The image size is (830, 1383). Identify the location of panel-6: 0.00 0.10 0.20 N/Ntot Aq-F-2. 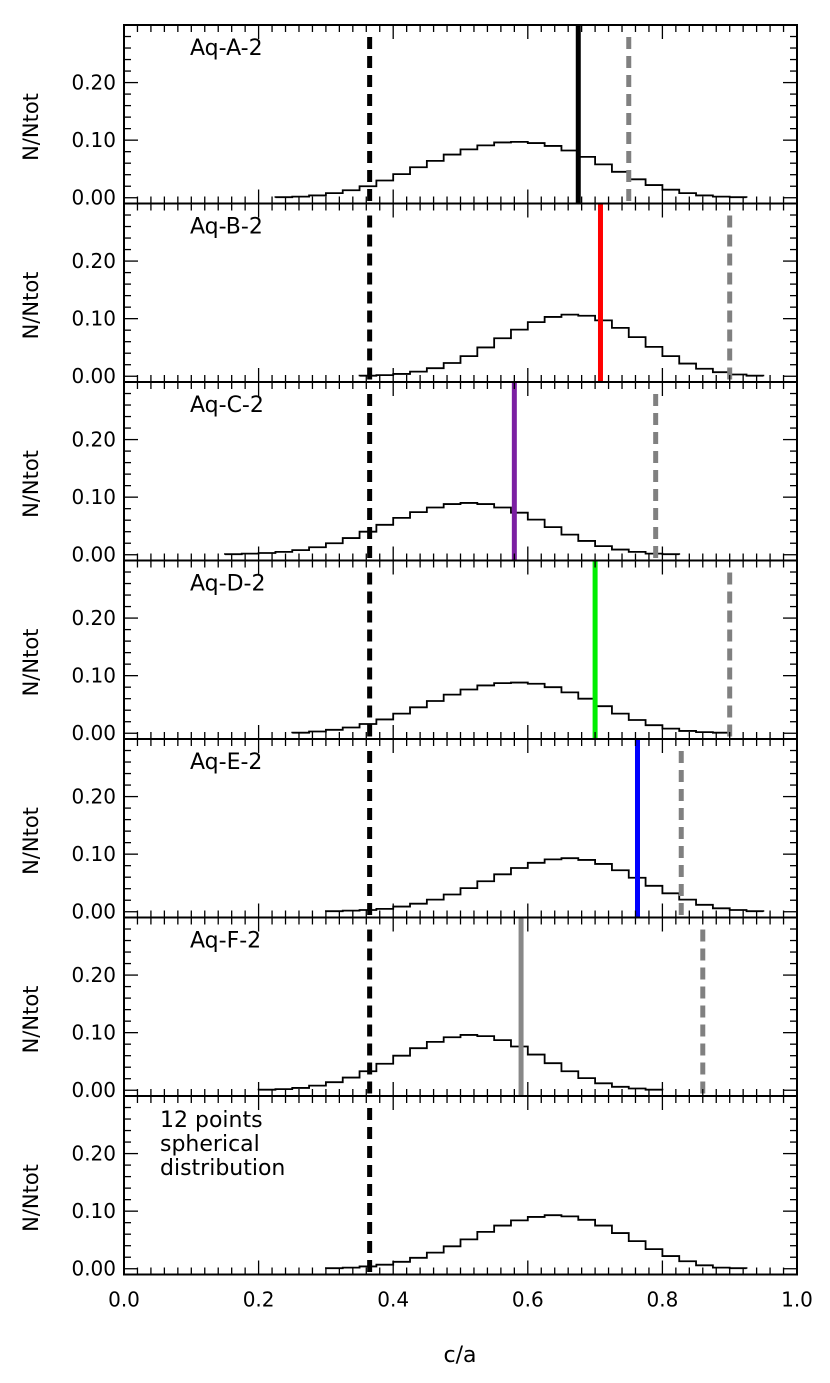
(408, 1009).